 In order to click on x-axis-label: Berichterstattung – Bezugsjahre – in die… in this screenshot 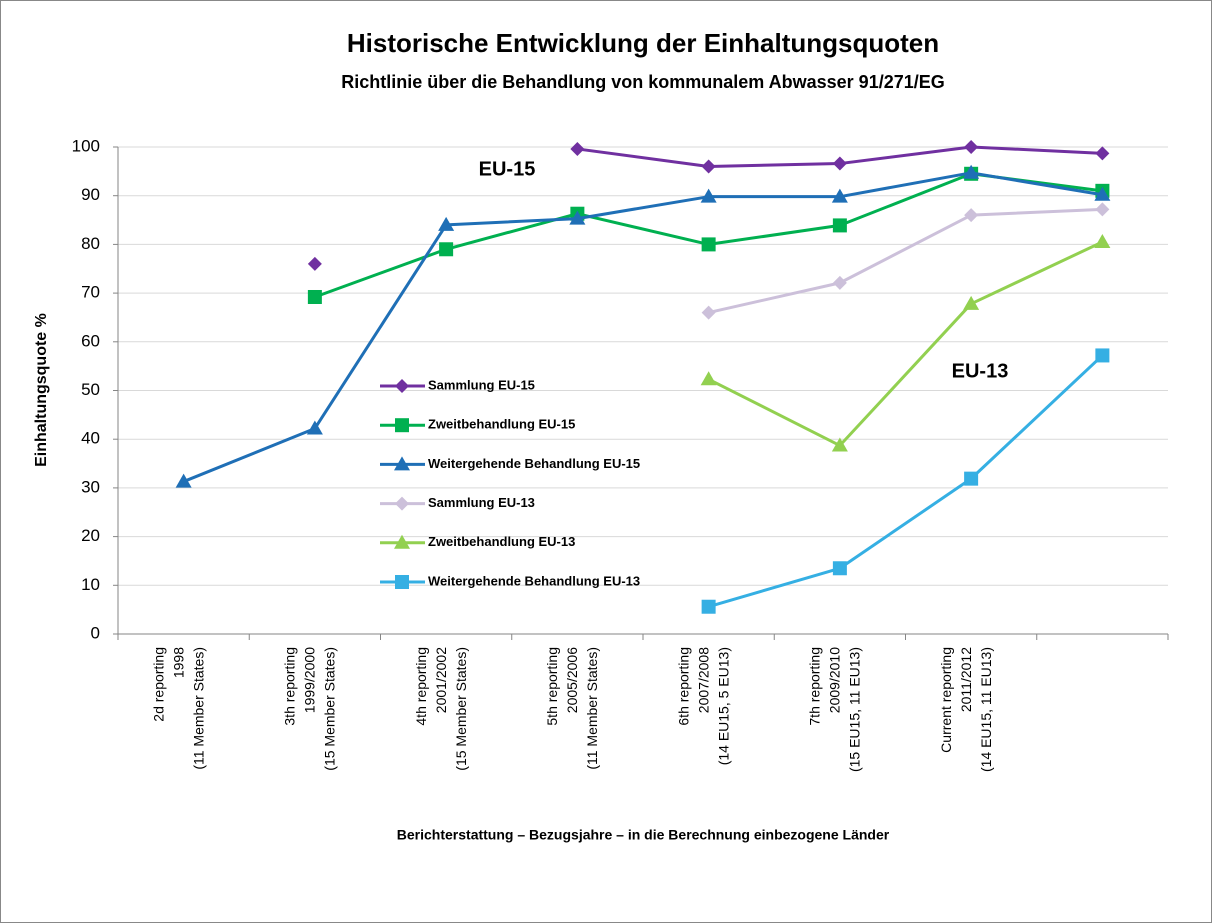, I will do `click(643, 835)`.